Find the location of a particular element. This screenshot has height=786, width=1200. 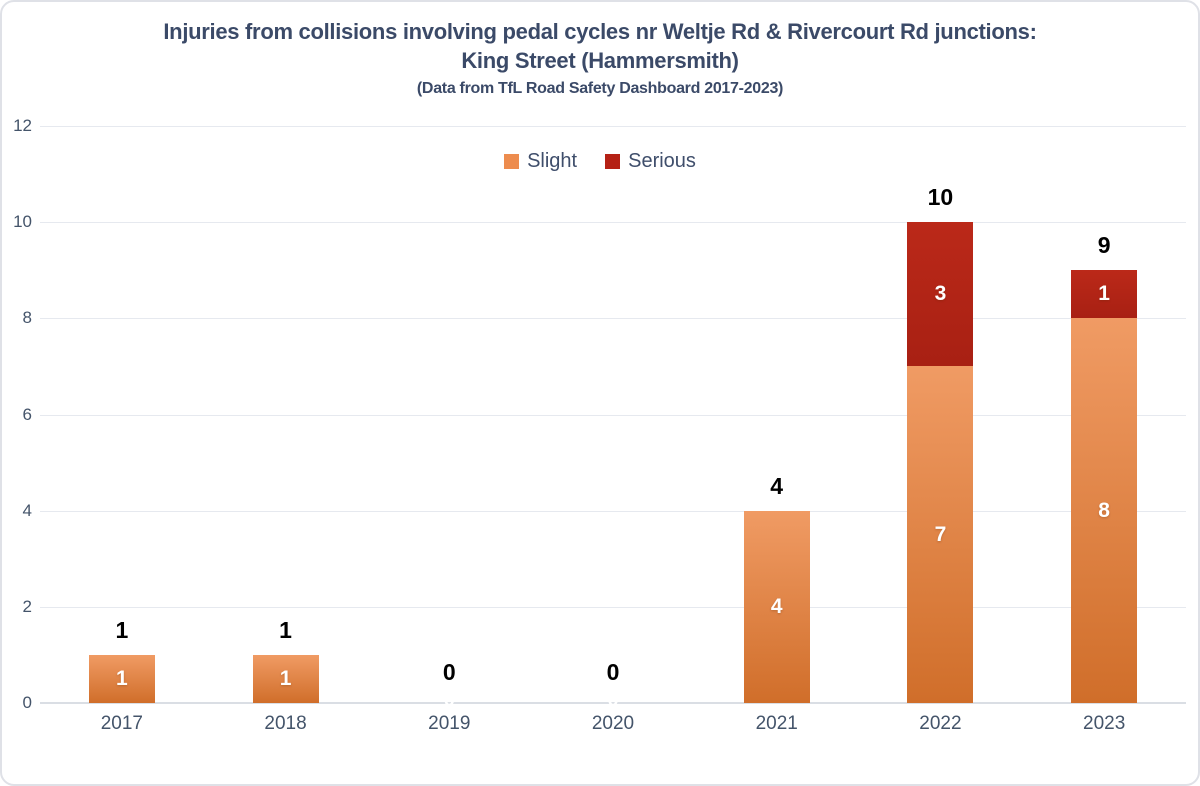

x-axis-label-2017: 2017 is located at coordinates (121, 723).